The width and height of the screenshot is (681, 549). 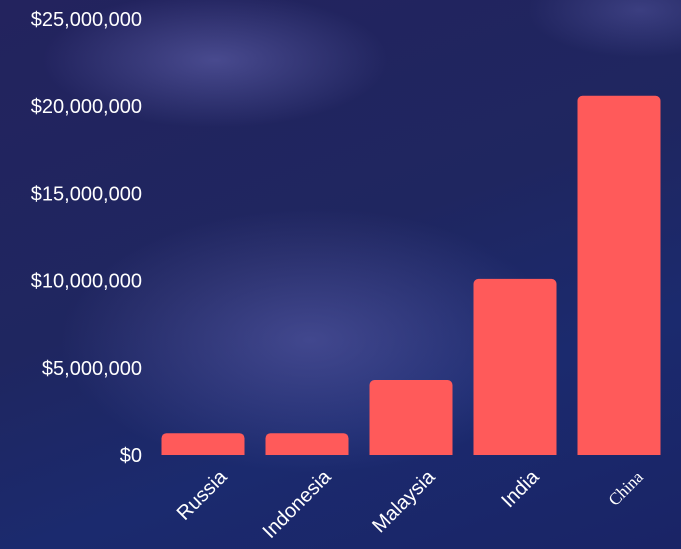 What do you see at coordinates (411, 417) in the screenshot?
I see `bar-malaysia` at bounding box center [411, 417].